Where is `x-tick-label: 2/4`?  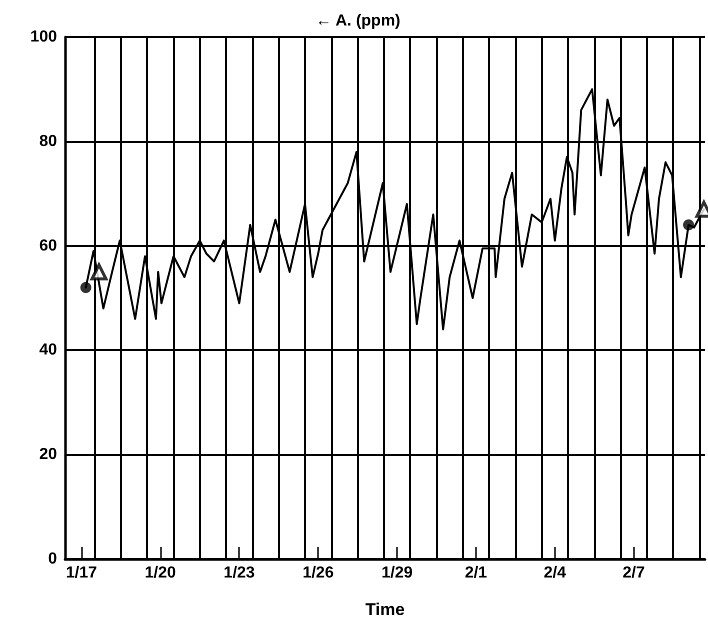 x-tick-label: 2/4 is located at coordinates (555, 573).